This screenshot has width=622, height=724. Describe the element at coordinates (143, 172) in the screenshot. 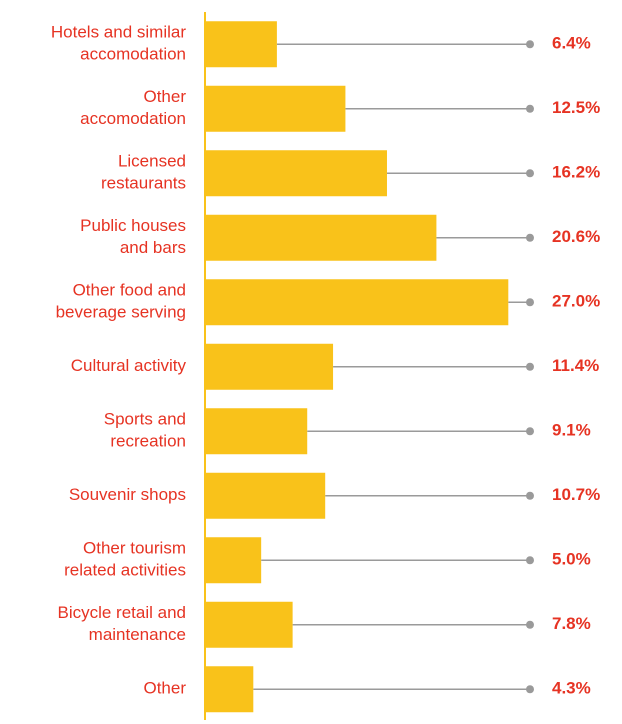

I see `category-label: Licensed restaurants` at that location.